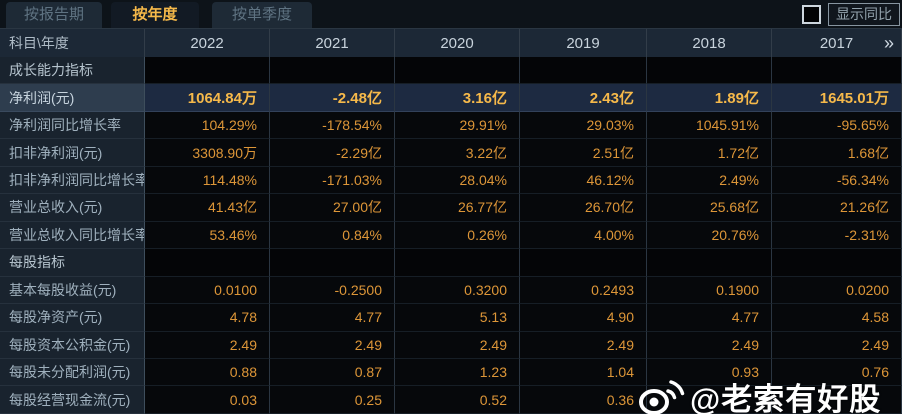 The width and height of the screenshot is (902, 414). I want to click on table-cell: 0.2493, so click(583, 290).